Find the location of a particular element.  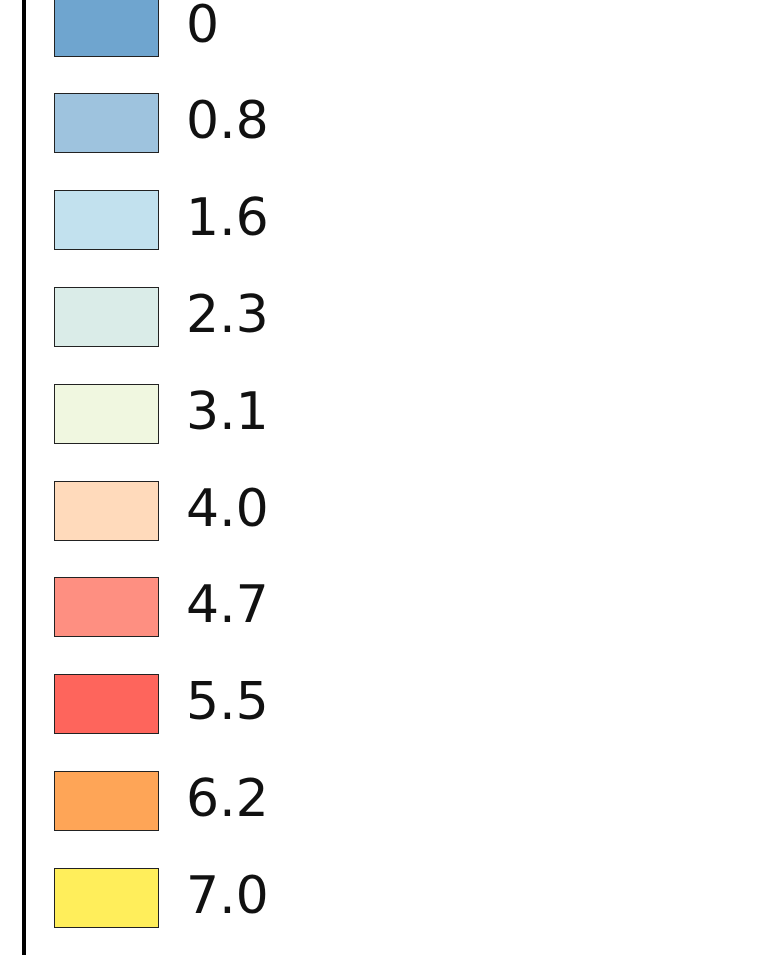

legend-item: 1.6 is located at coordinates (264, 219).